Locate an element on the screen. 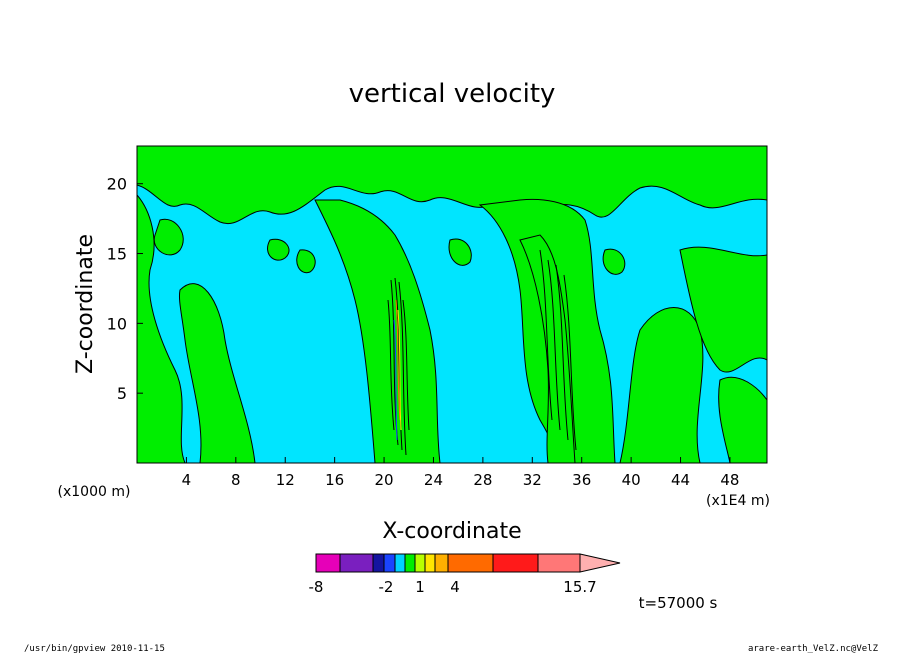  x-axis-label: X-coordinate is located at coordinates (451, 531).